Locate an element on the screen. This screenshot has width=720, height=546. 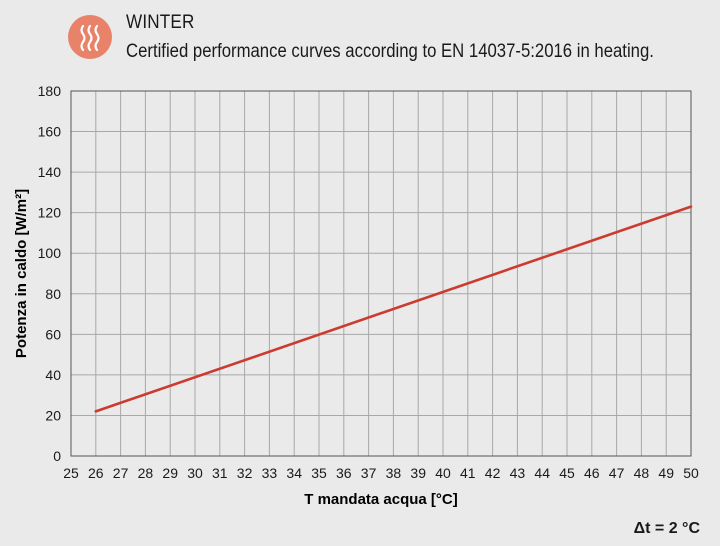
x-tick-label: 26 is located at coordinates (96, 473).